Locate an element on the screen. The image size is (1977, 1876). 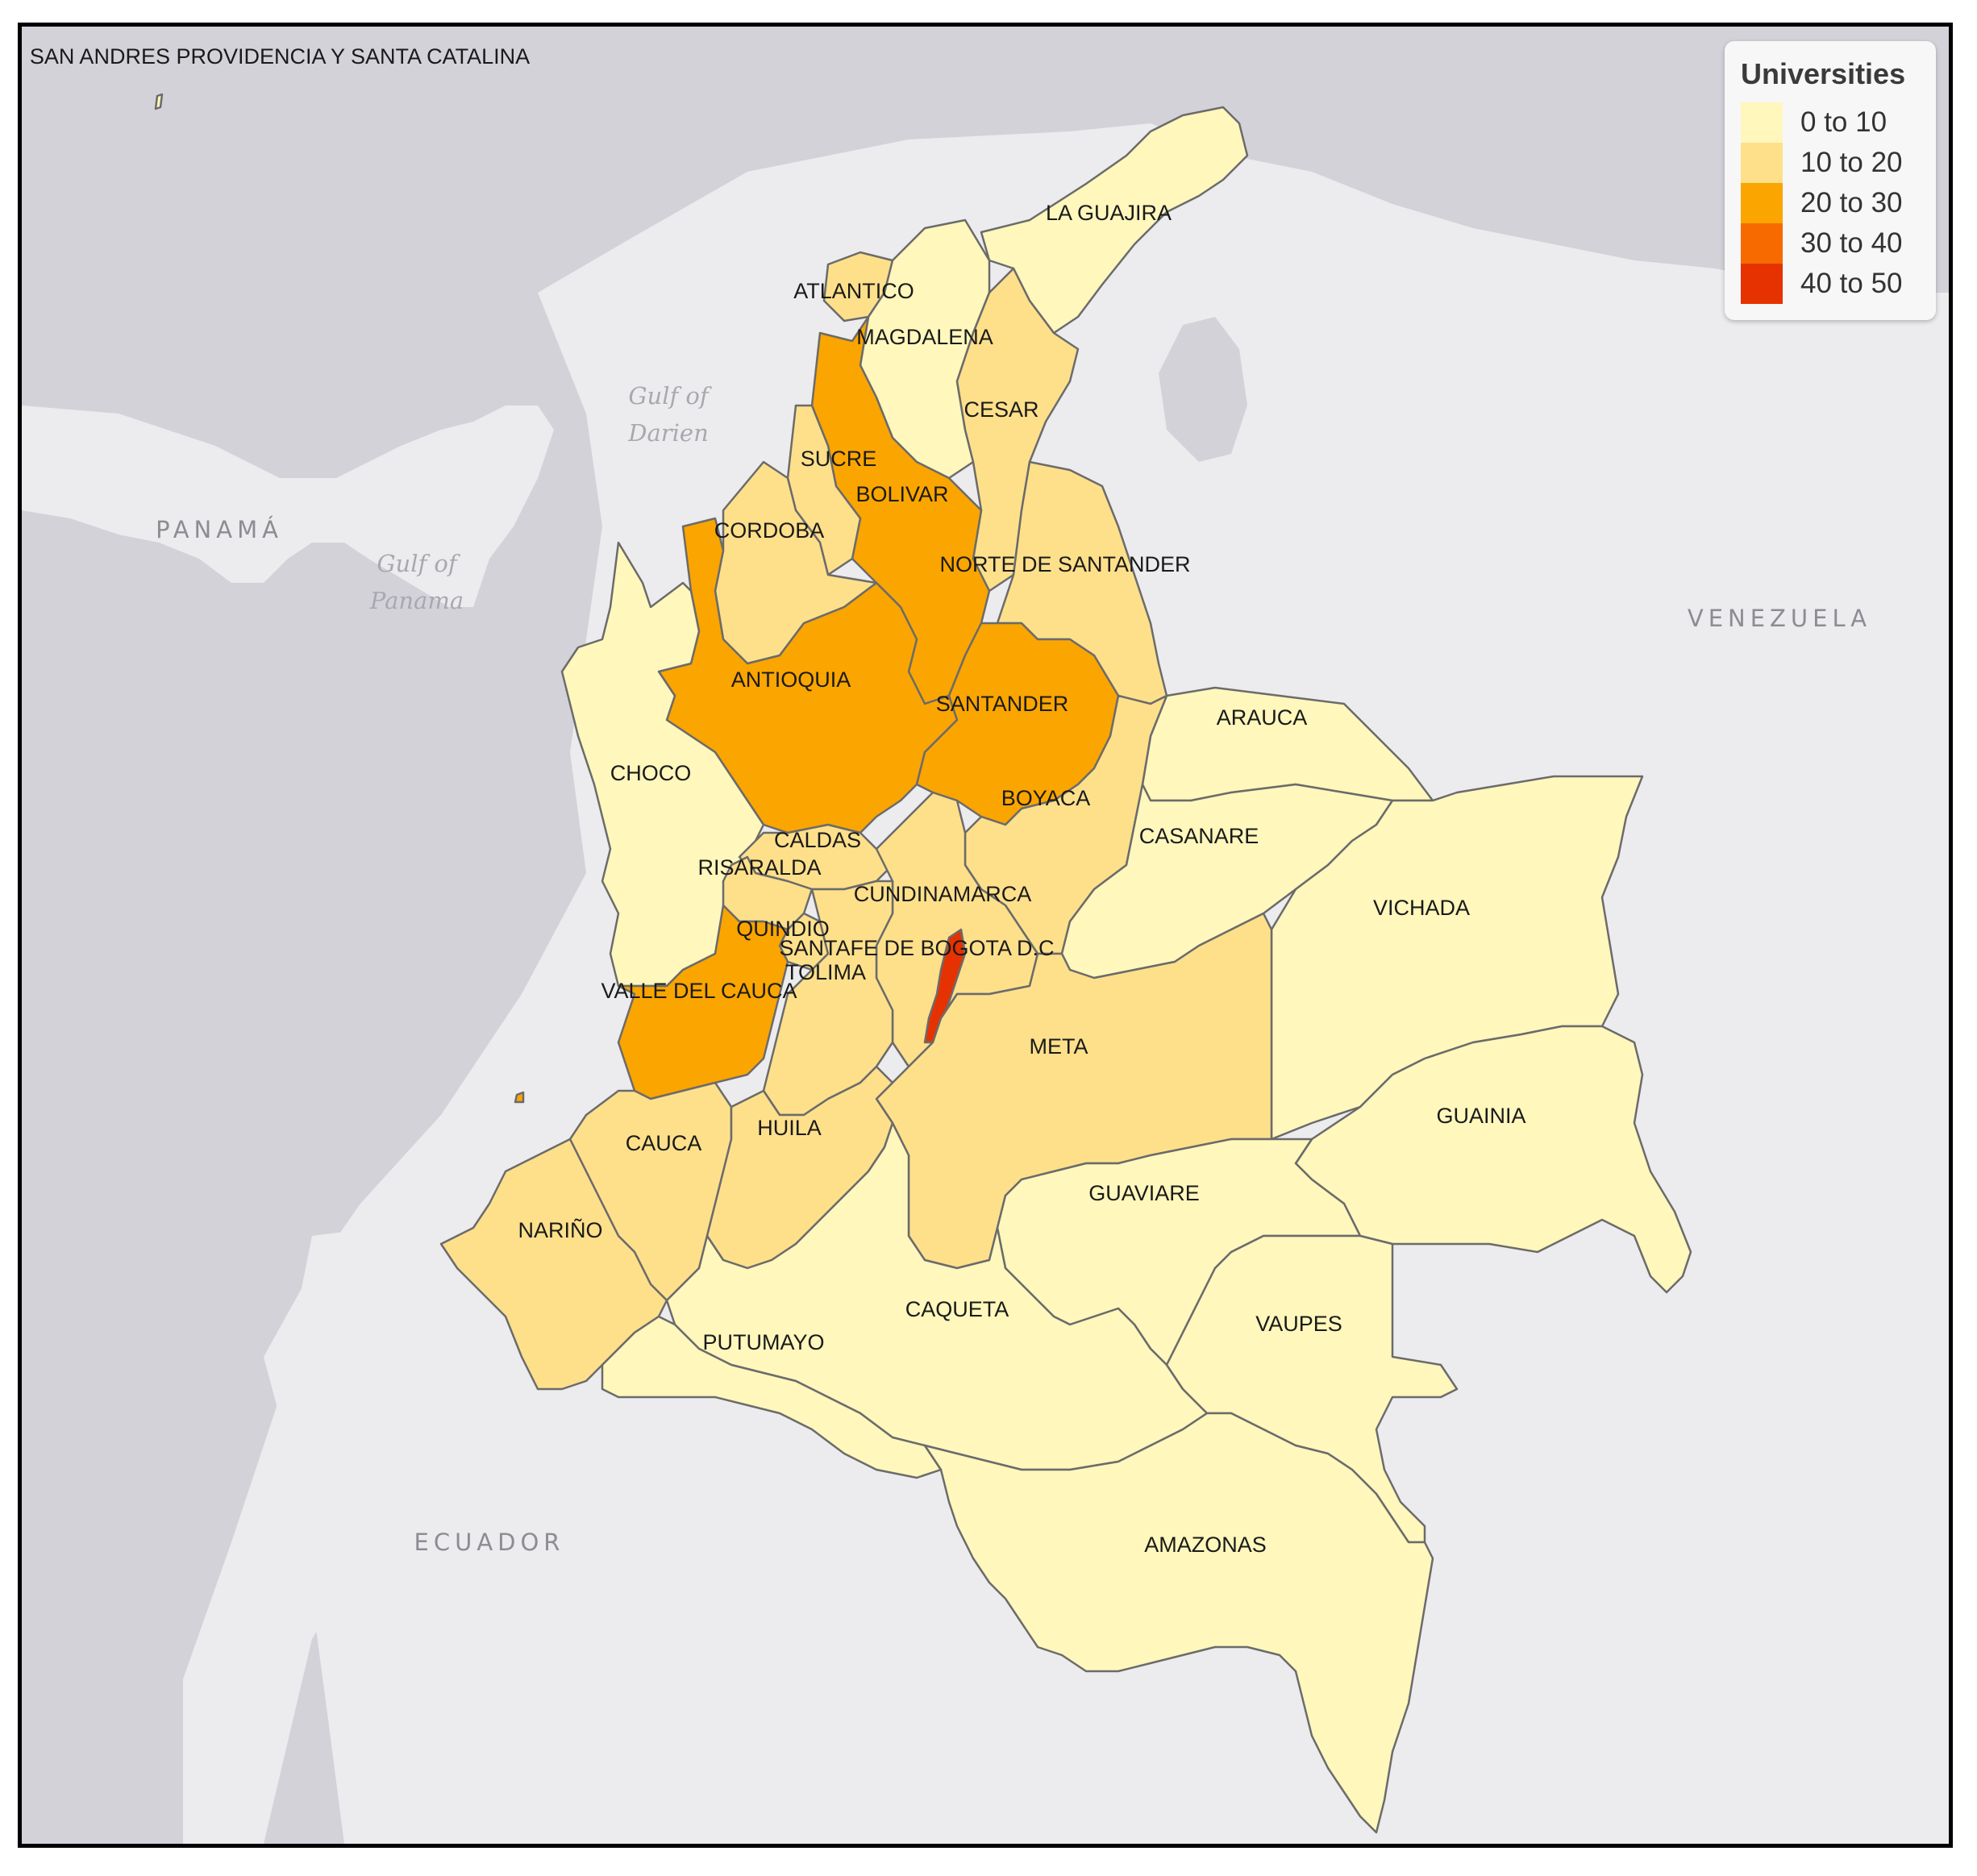
central-america-land is located at coordinates (288, 506).